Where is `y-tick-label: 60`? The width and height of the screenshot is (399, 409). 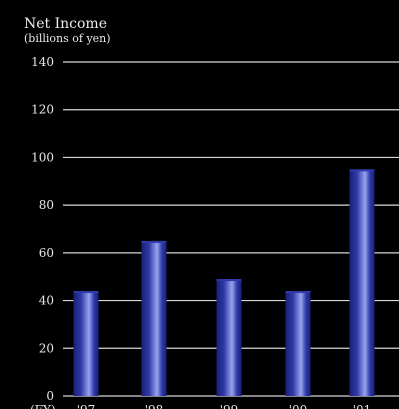
y-tick-label: 60 is located at coordinates (46, 253).